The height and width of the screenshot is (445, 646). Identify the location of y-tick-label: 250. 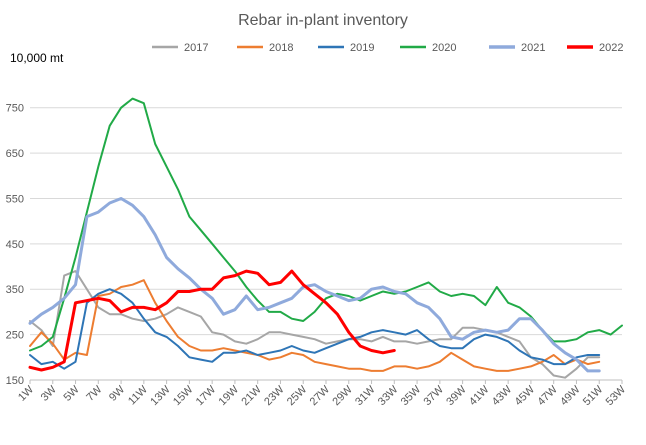
(15, 336).